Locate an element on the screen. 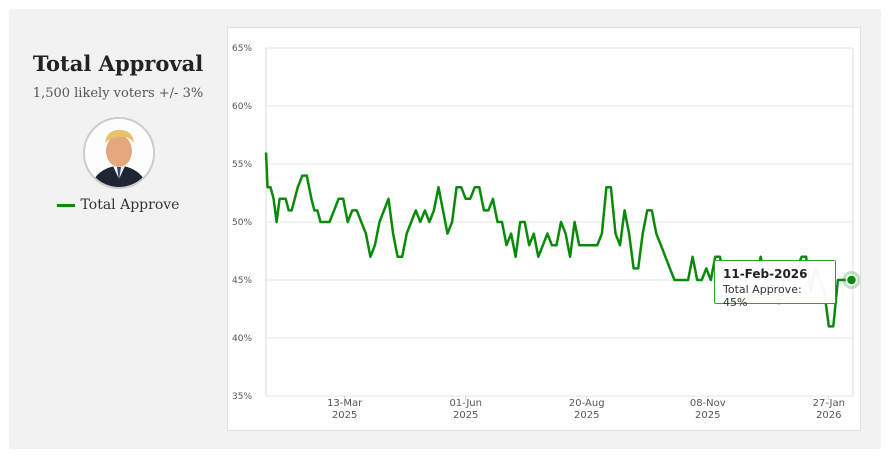  y-tick-label: 35% is located at coordinates (242, 397).